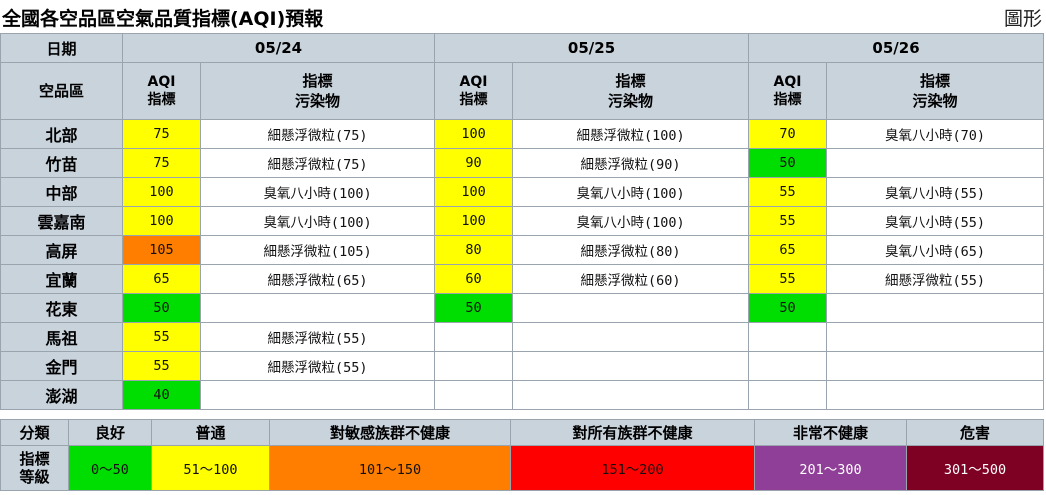 The width and height of the screenshot is (1046, 495). Describe the element at coordinates (61, 308) in the screenshot. I see `region-name: 花東` at that location.